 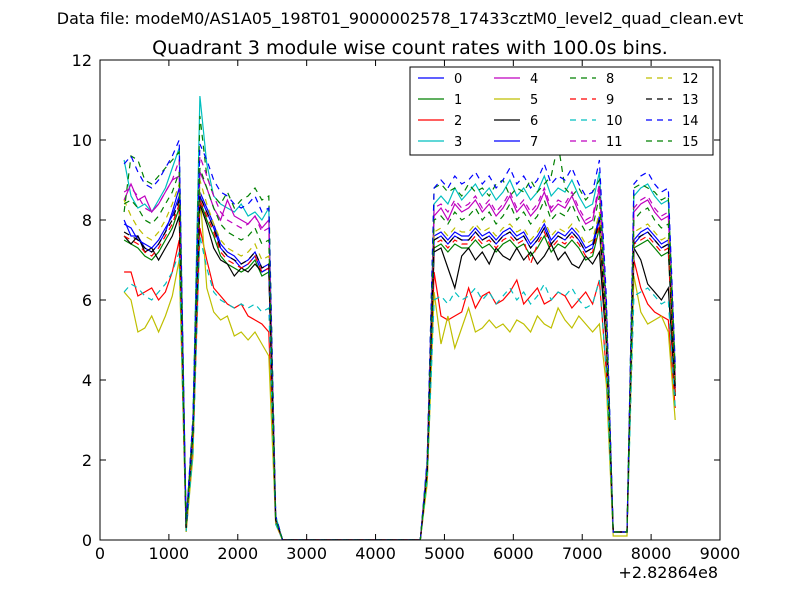 What do you see at coordinates (87, 460) in the screenshot?
I see `y-tick-label: 2` at bounding box center [87, 460].